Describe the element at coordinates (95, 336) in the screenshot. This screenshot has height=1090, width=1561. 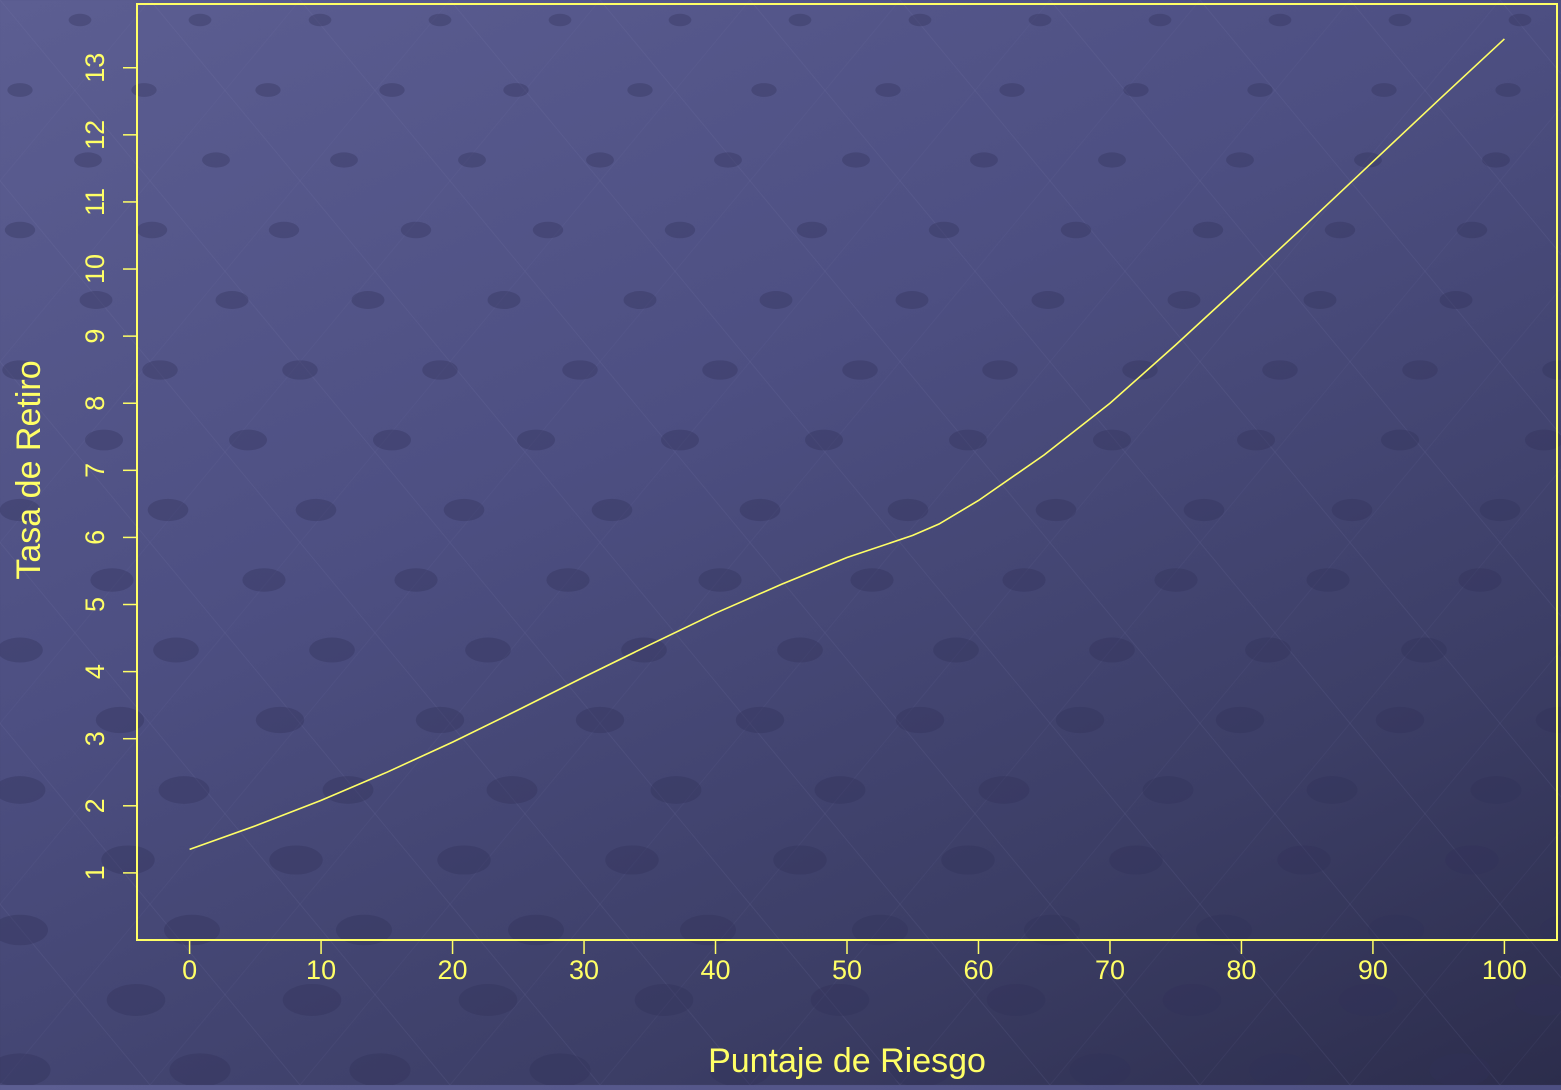
I see `y-tick-label: 9` at that location.